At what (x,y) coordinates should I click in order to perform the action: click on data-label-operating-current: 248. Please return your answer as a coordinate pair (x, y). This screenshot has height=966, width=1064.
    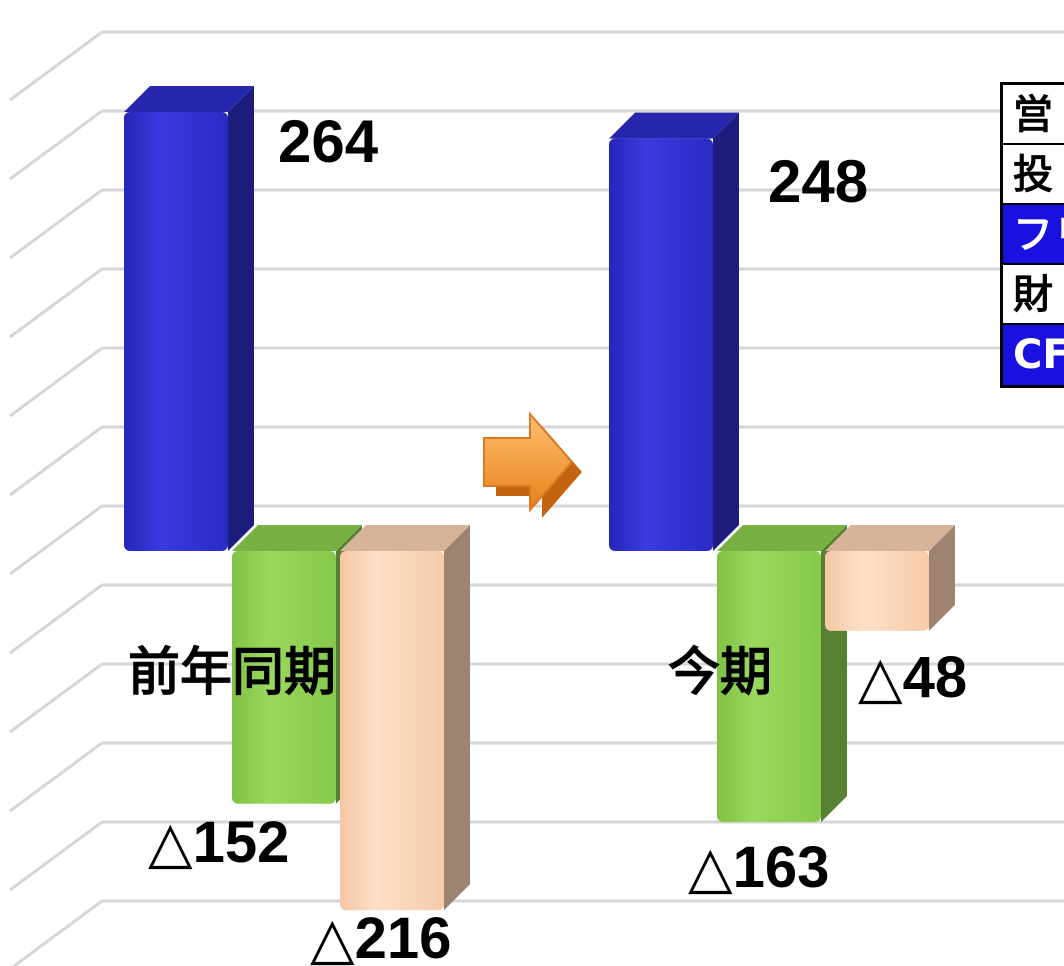
    Looking at the image, I should click on (818, 181).